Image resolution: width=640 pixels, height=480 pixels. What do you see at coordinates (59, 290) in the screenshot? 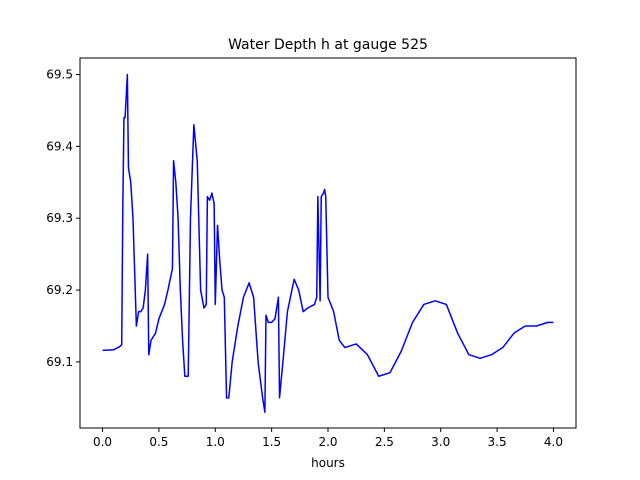
I see `y-tick-label: 69.2` at bounding box center [59, 290].